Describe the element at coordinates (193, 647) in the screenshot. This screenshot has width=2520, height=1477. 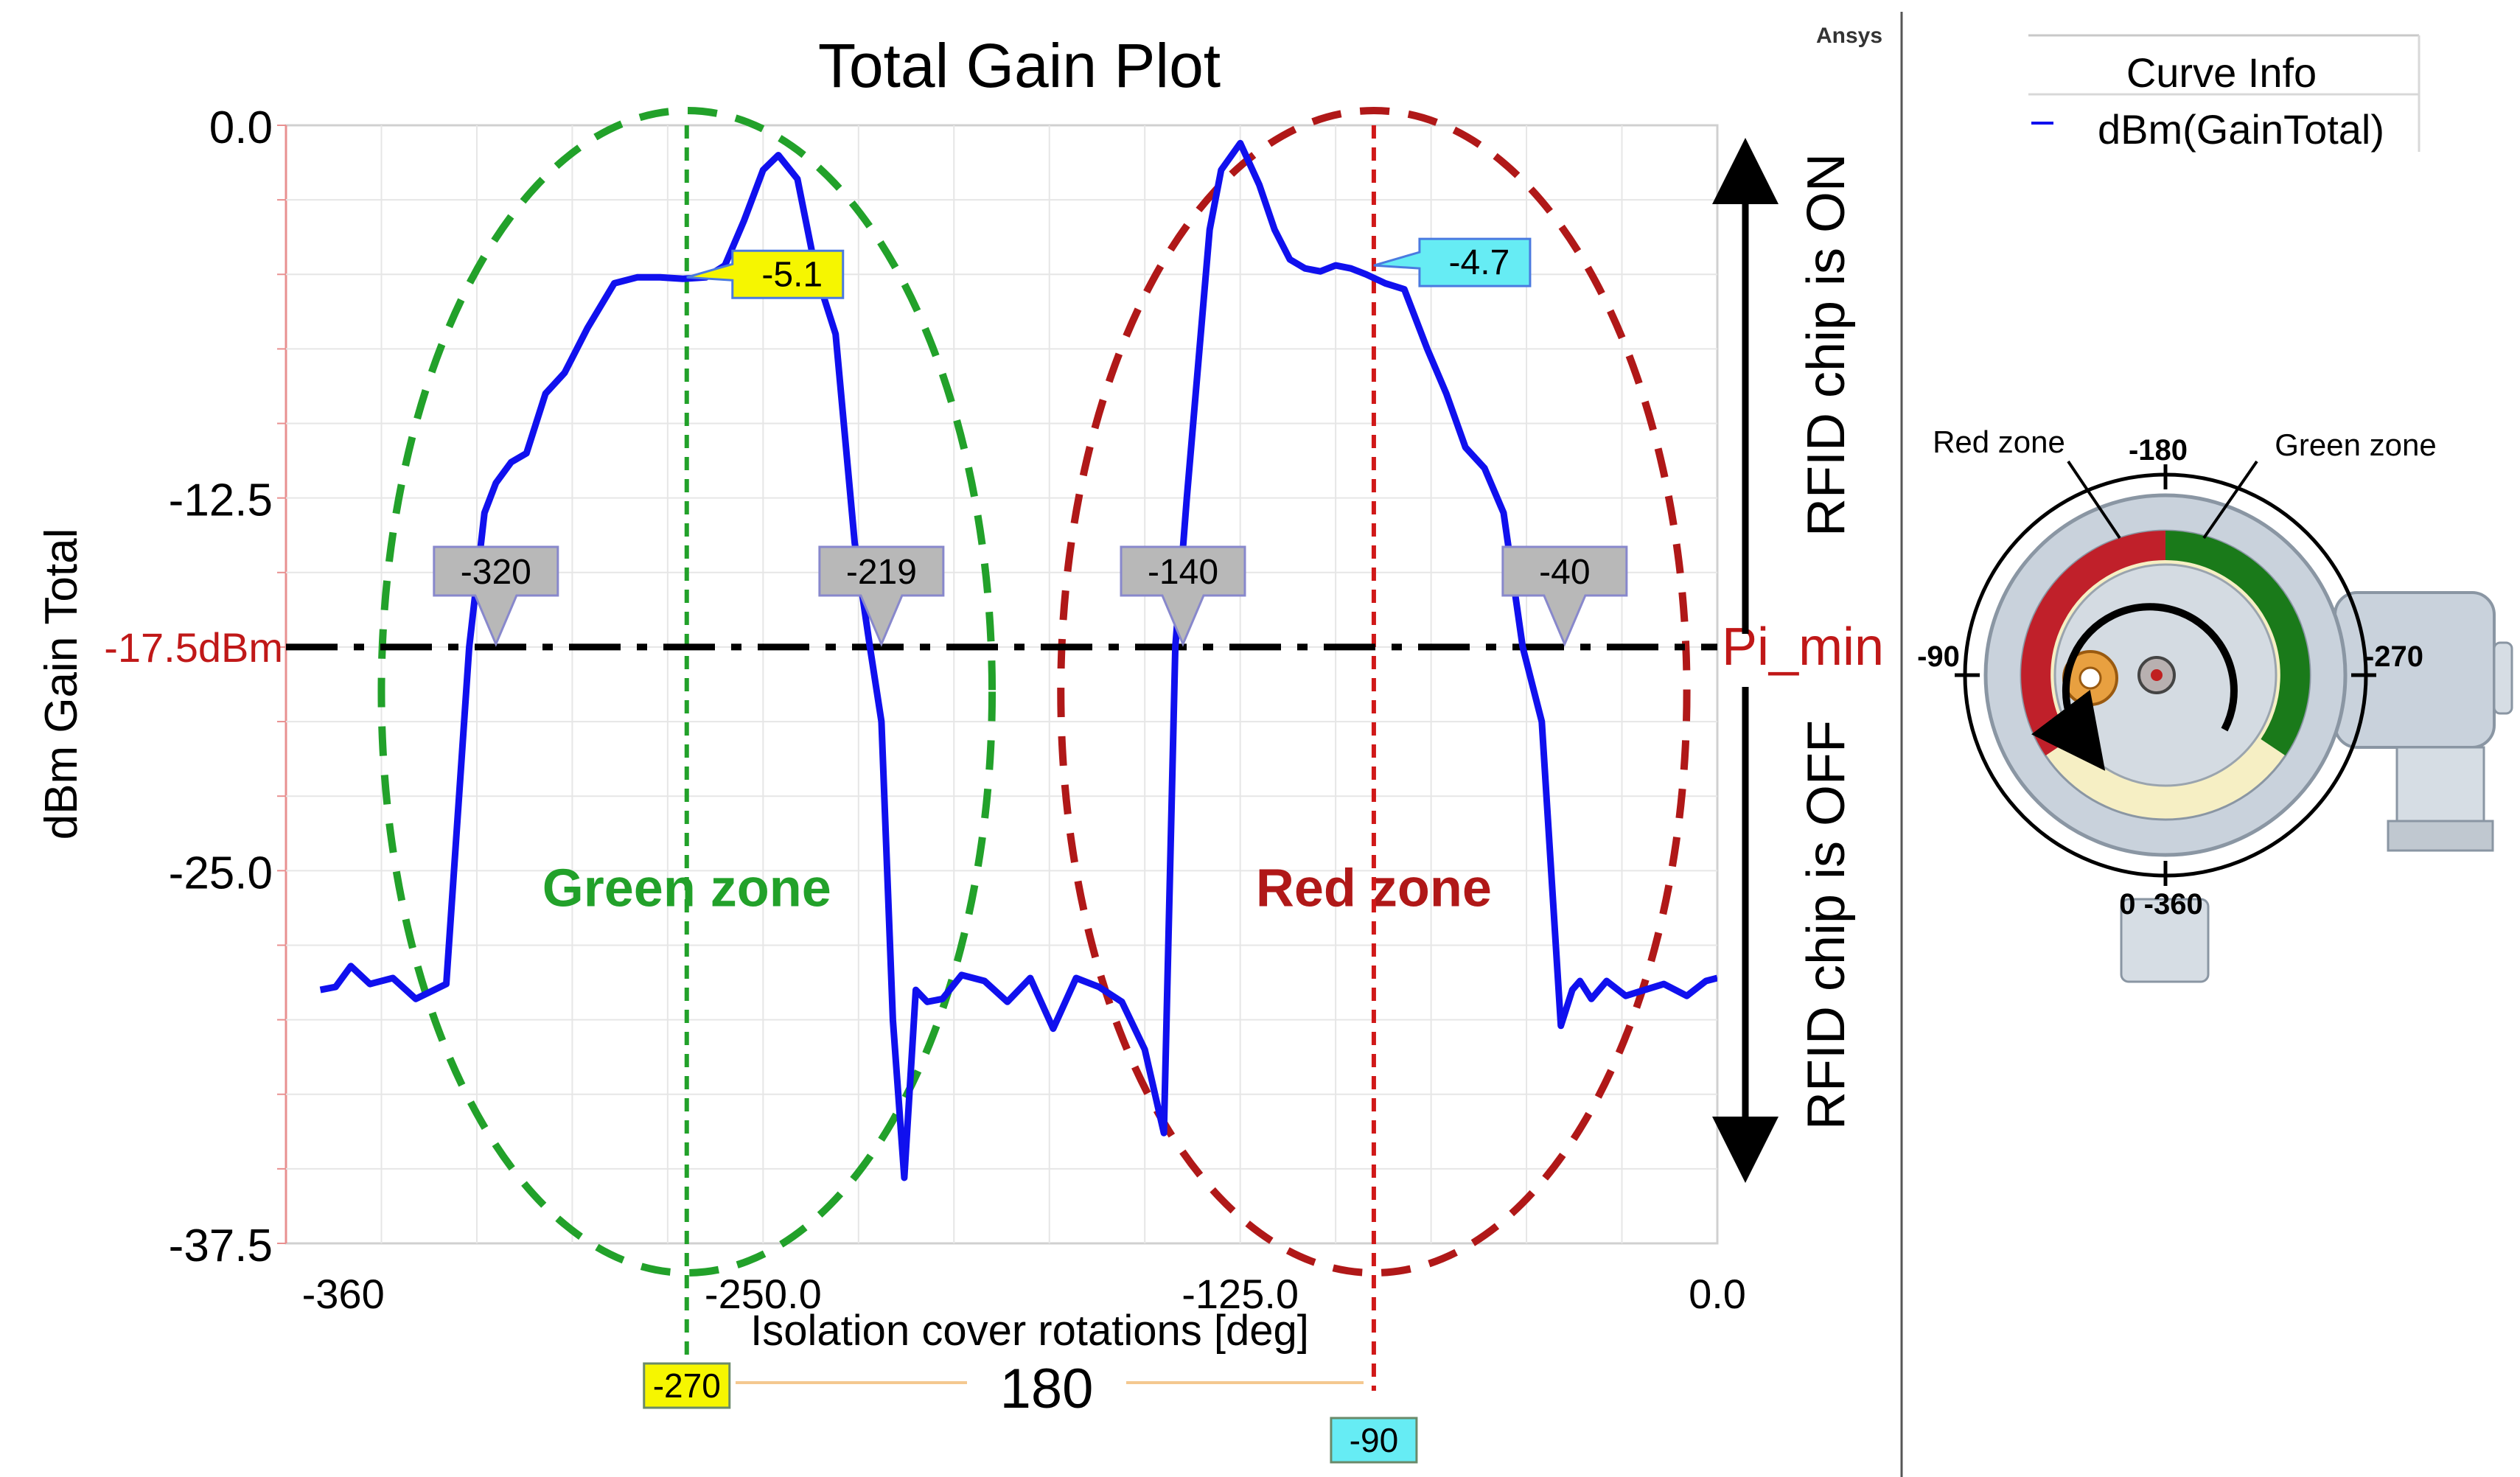
I see `threshold-value-label: -17.5dBm` at that location.